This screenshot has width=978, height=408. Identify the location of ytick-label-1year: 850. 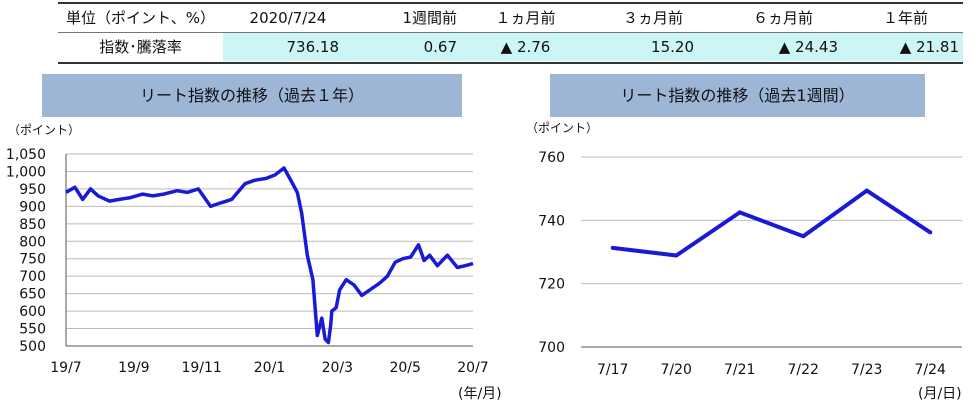
(32, 225).